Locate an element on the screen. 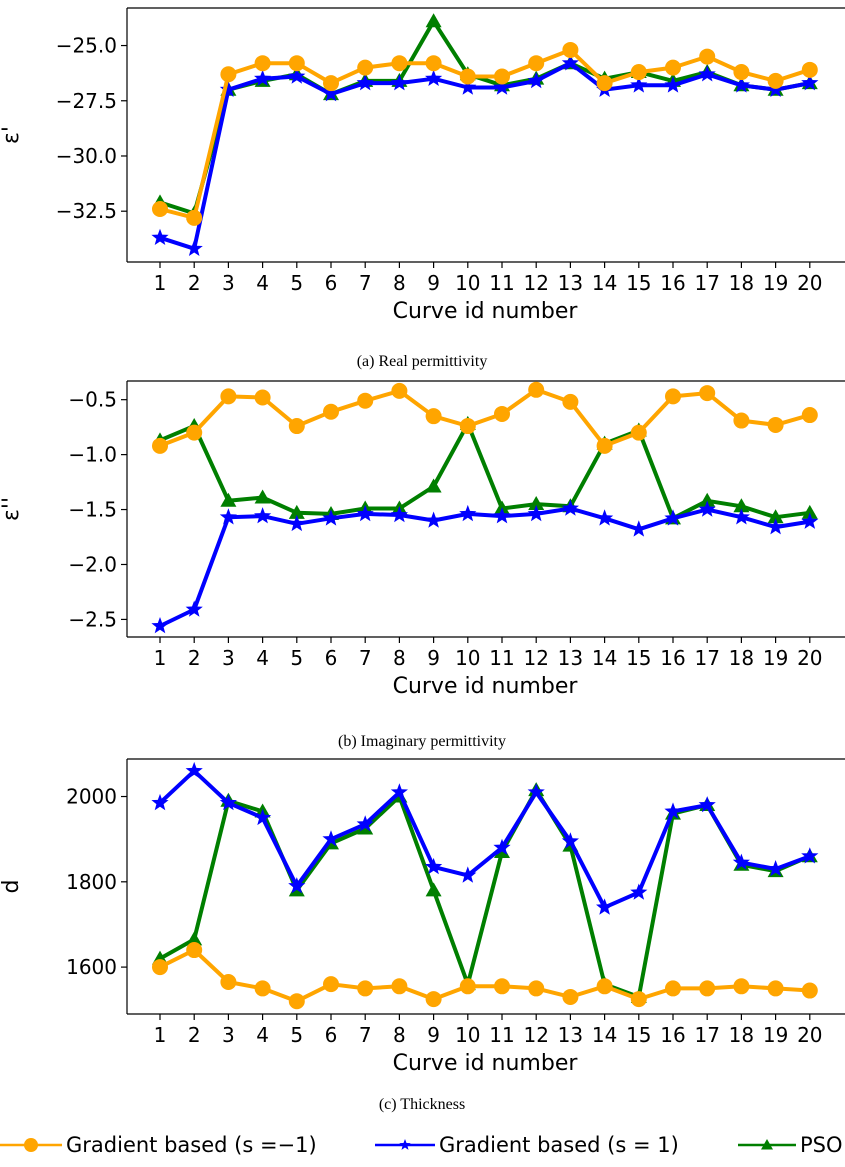  y-tick-label: −0.5 is located at coordinates (92, 400).